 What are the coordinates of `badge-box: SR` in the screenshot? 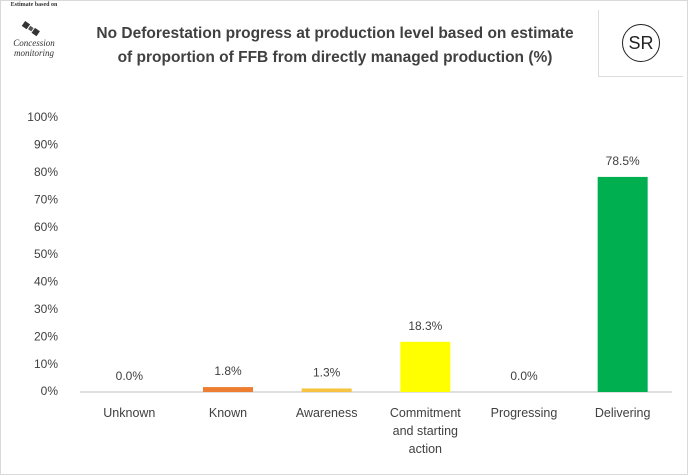 It's located at (640, 43).